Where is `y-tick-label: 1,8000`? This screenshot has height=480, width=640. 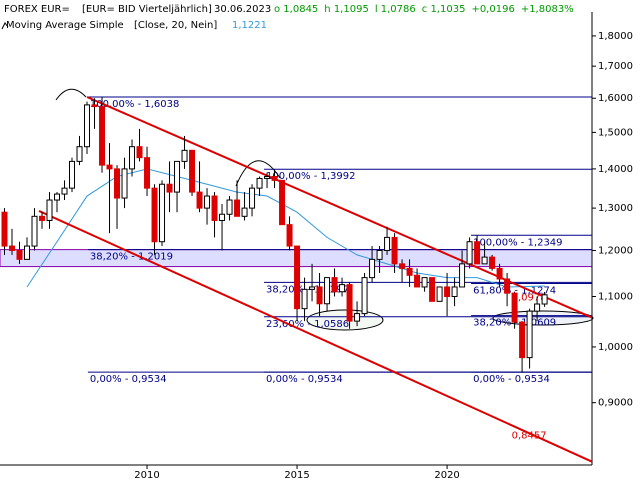
y-tick-label: 1,8000 is located at coordinates (615, 36).